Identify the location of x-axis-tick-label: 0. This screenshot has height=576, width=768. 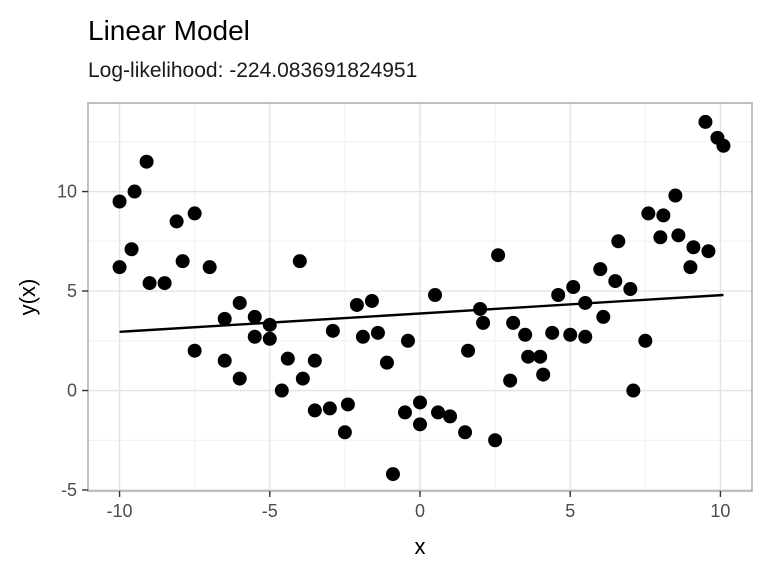
(420, 511).